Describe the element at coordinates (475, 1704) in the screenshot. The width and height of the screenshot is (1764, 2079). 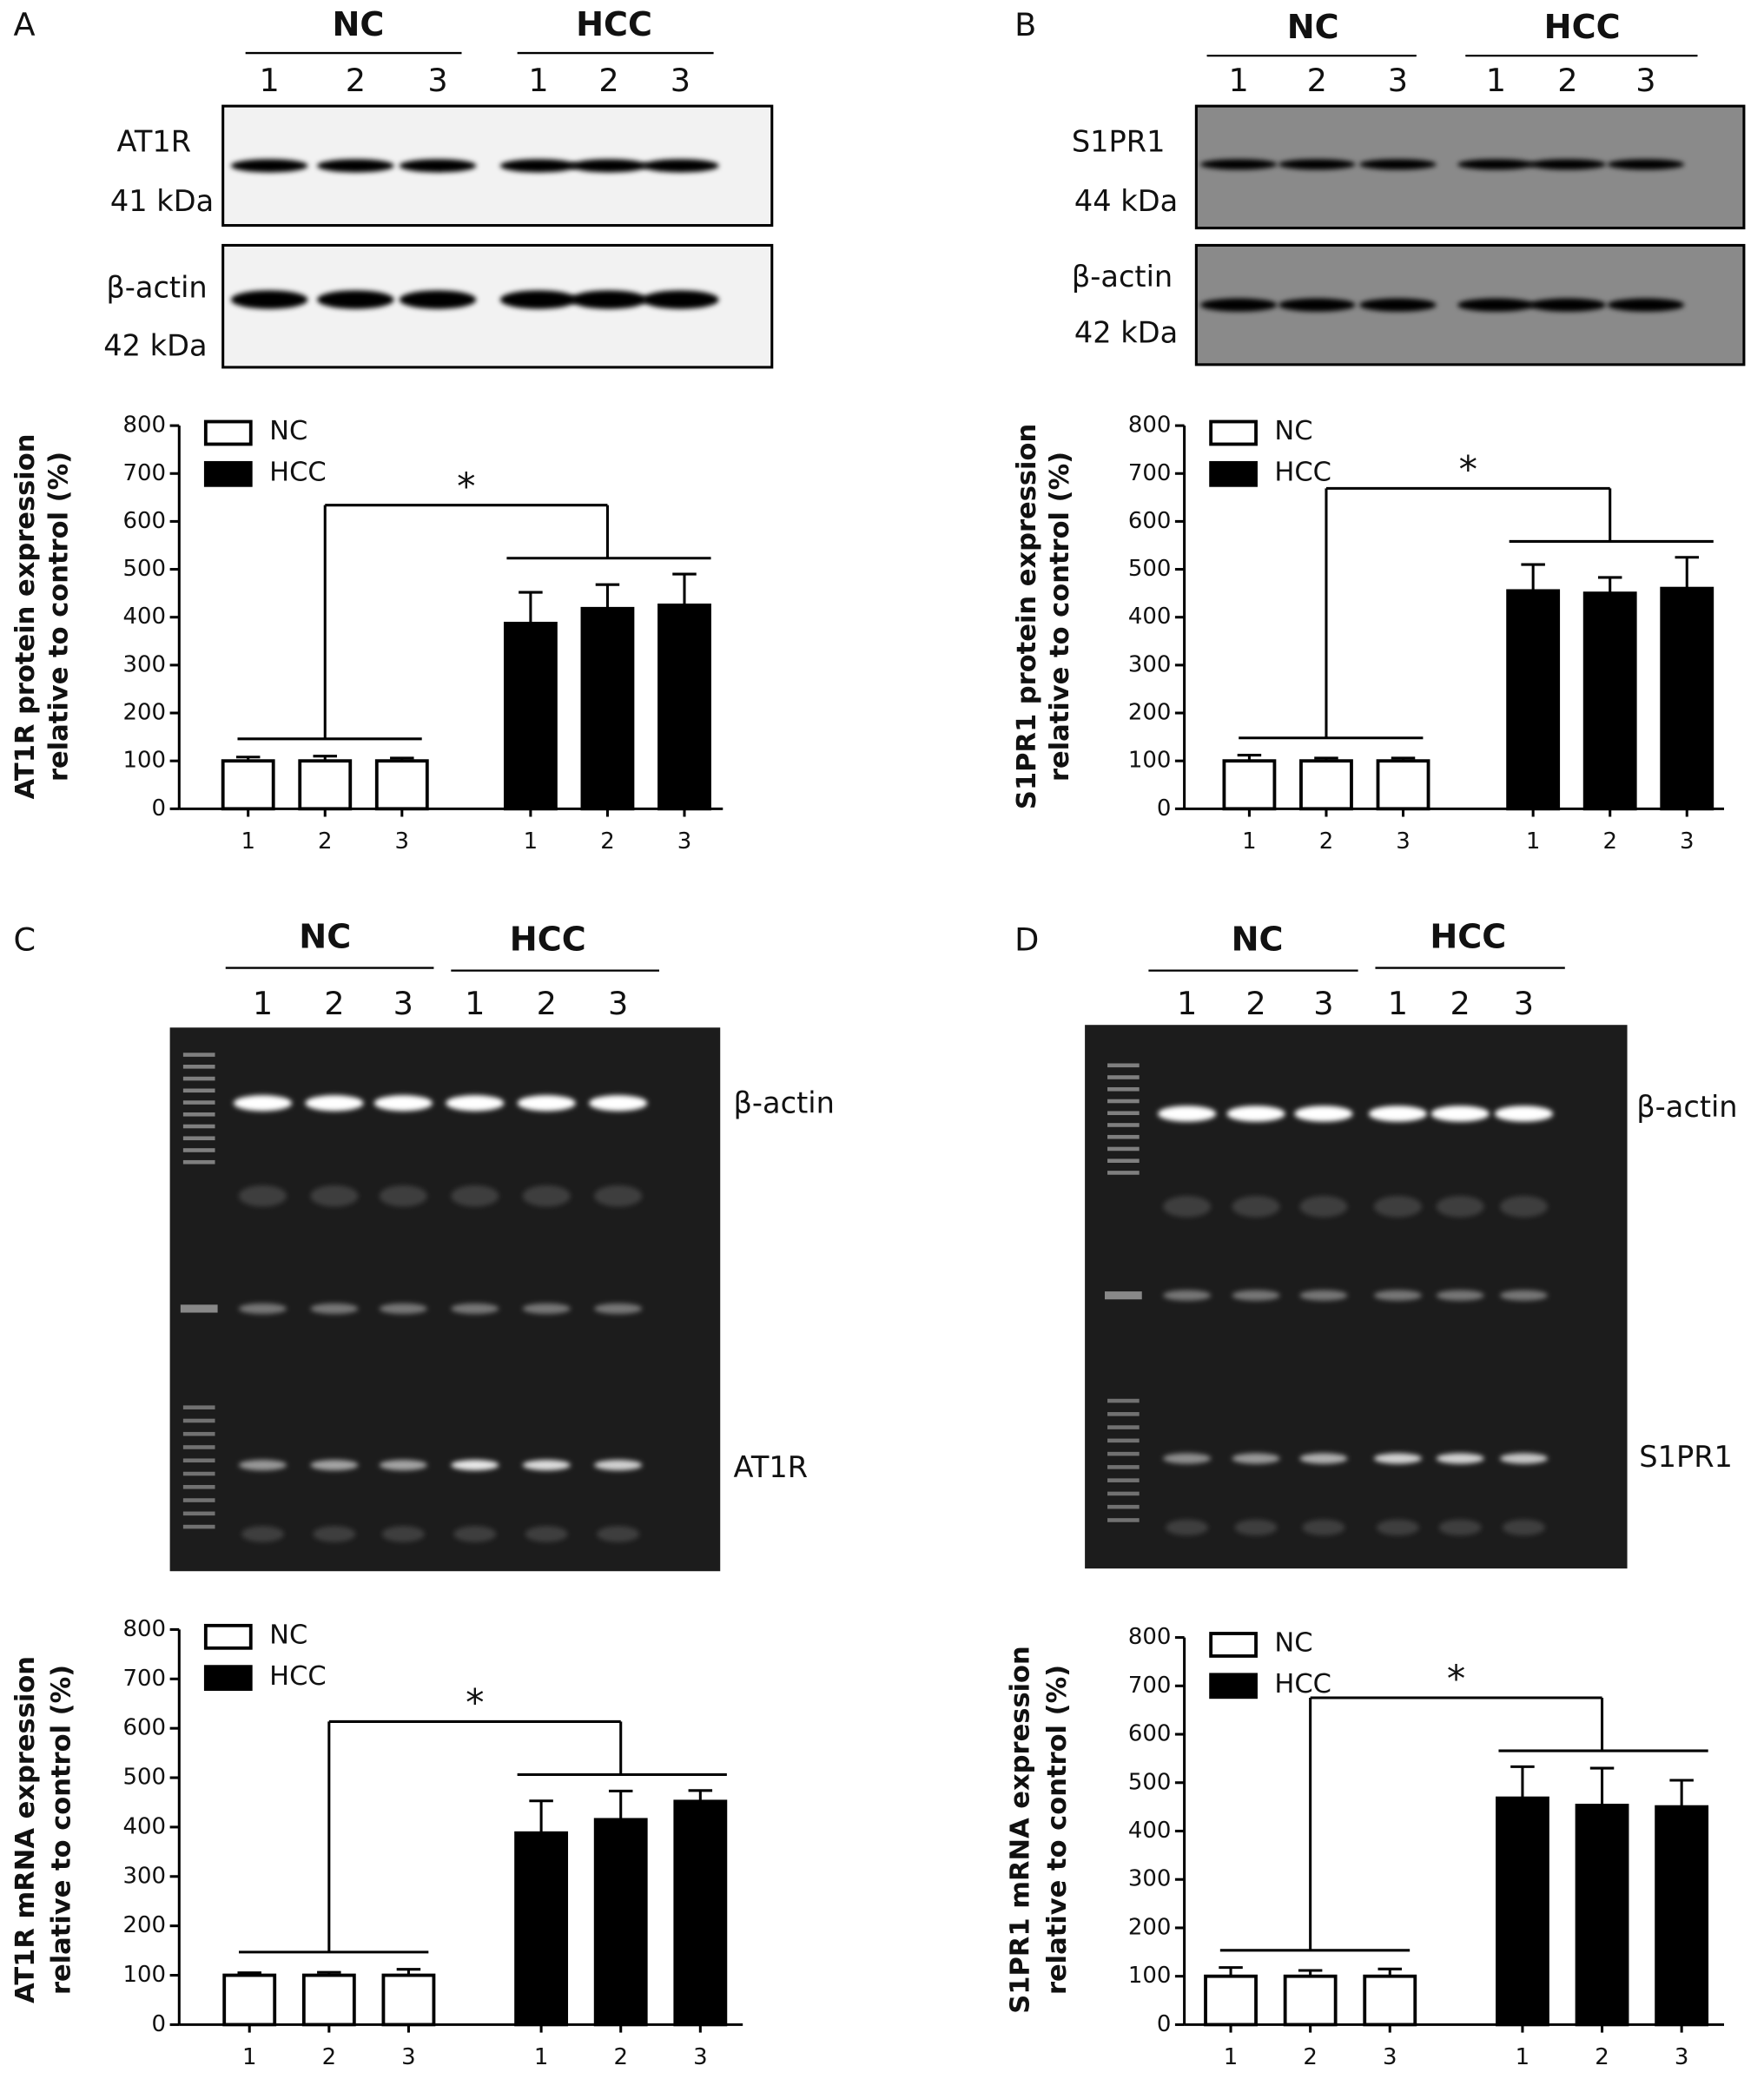
I see `significance: *` at that location.